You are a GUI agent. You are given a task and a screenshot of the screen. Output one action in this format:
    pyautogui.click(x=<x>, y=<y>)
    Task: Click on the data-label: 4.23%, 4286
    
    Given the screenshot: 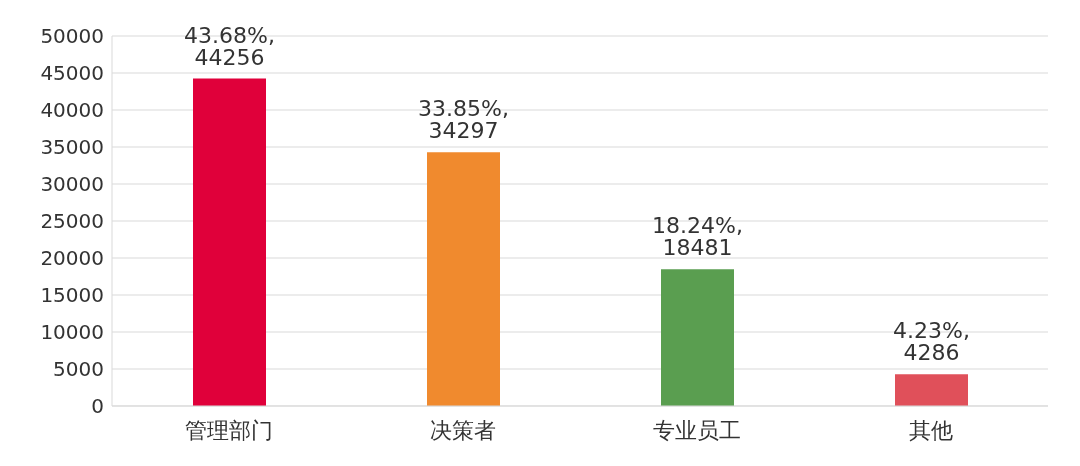 What is the action you would take?
    pyautogui.click(x=931, y=342)
    